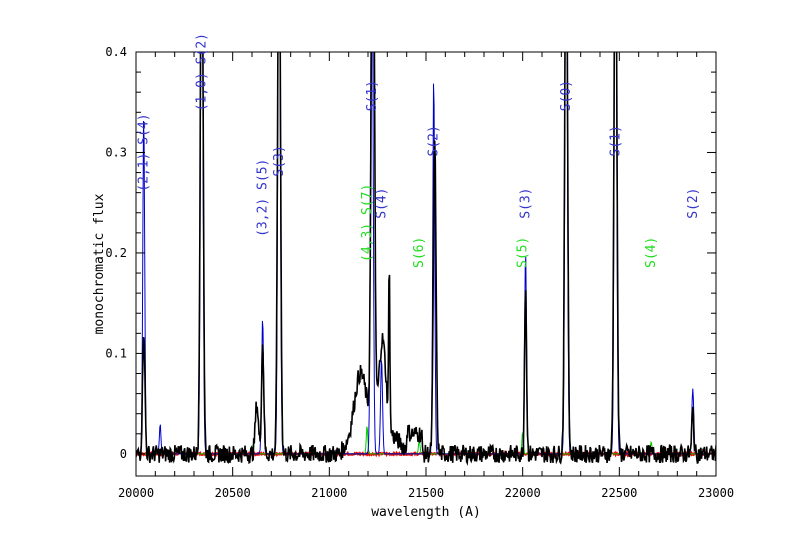  I want to click on x-tick-label: 22500, so click(619, 493).